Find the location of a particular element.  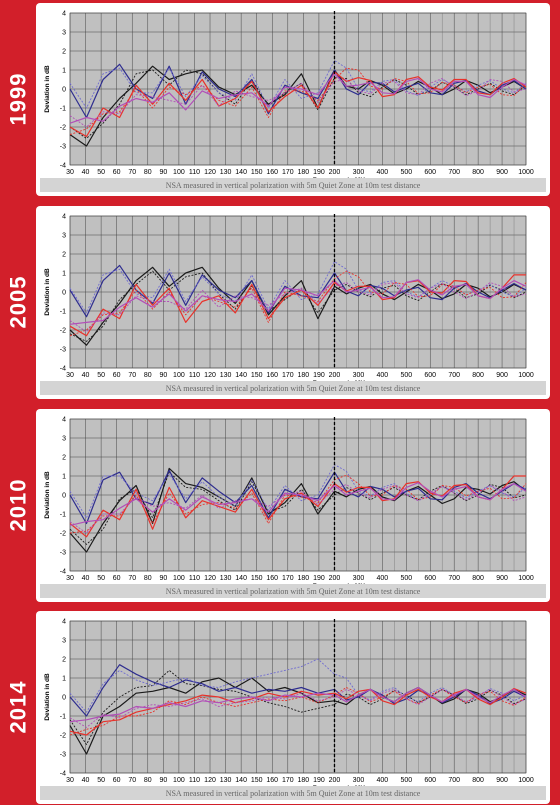

year-label: 2010 is located at coordinates (18, 504).